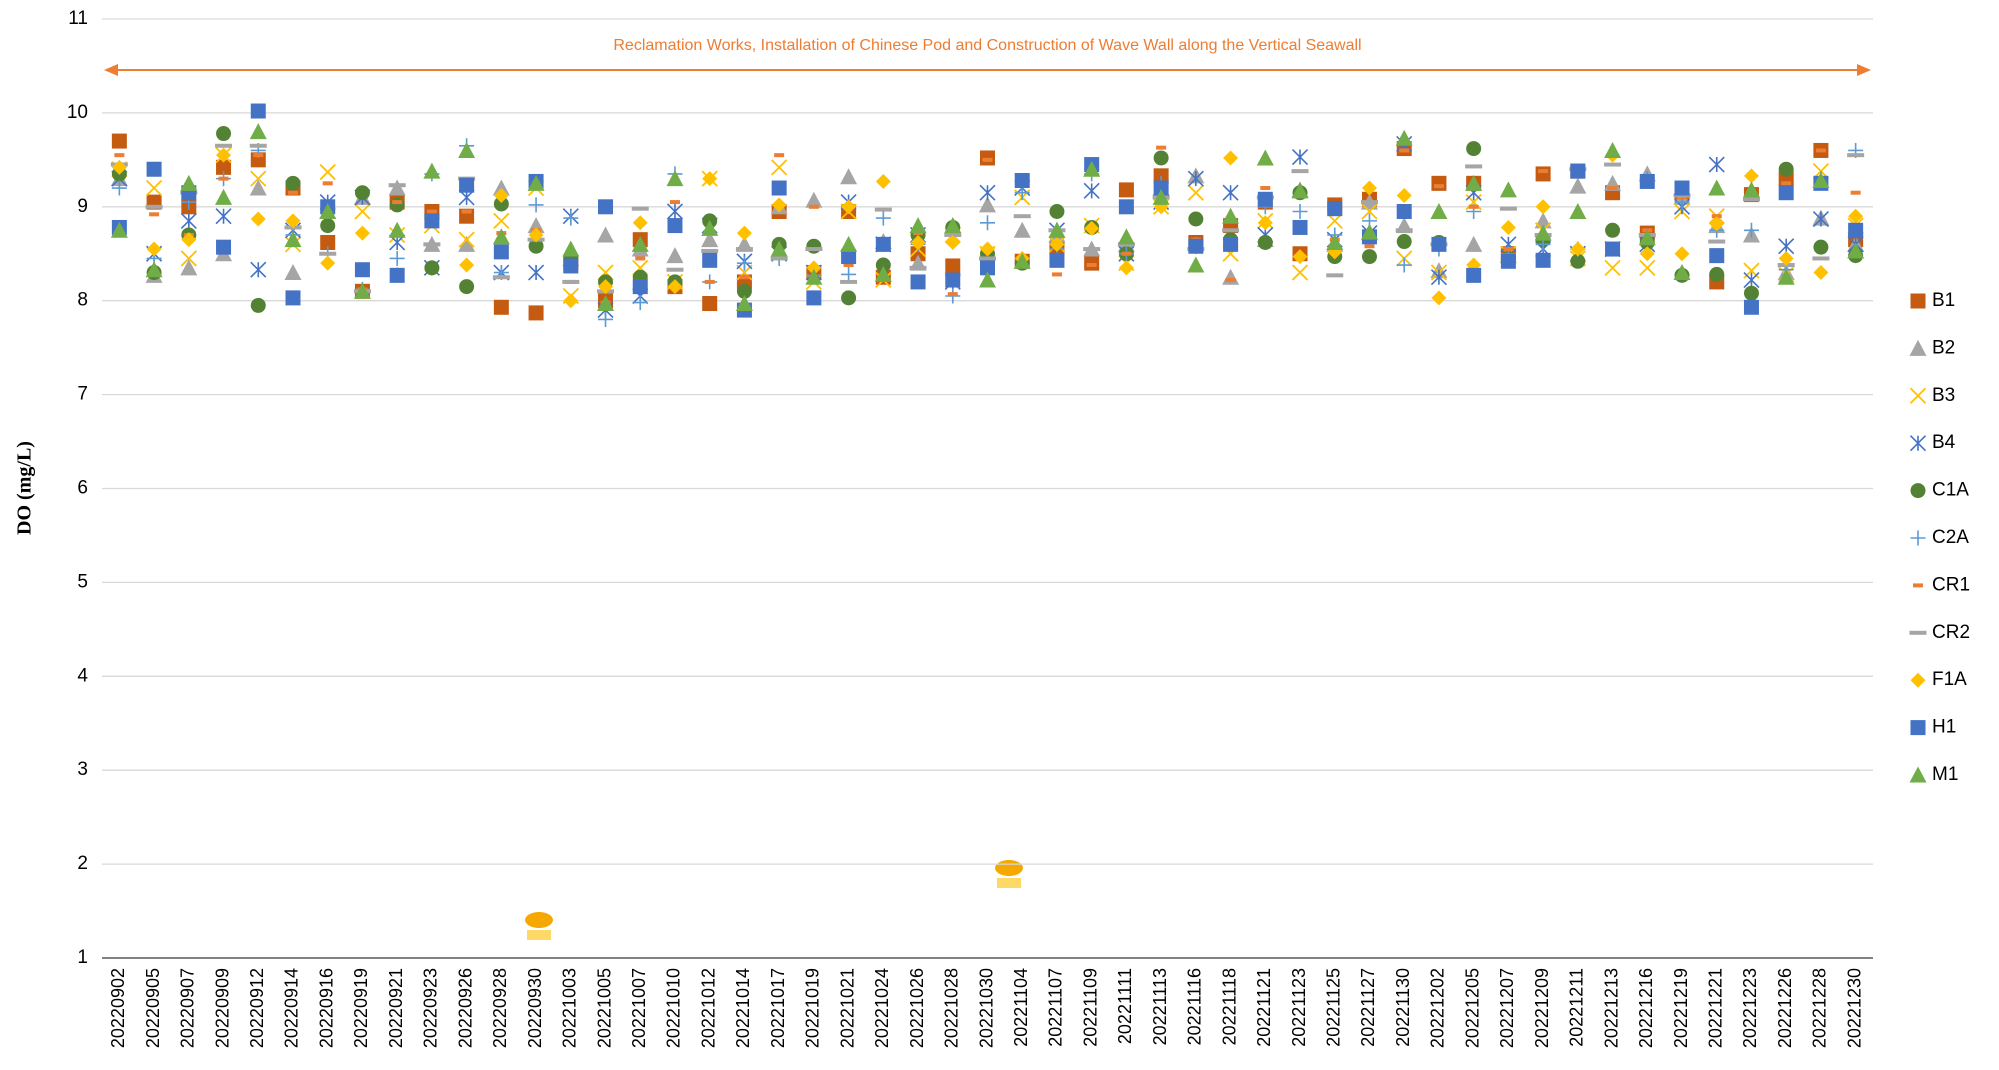 This screenshot has width=1999, height=1070. I want to click on y-tick-label: 10, so click(77, 112).